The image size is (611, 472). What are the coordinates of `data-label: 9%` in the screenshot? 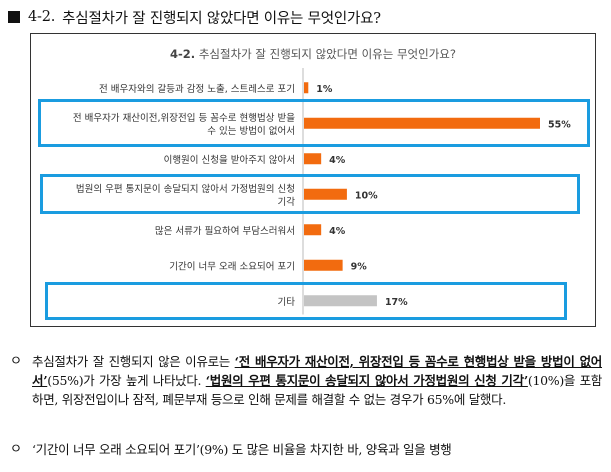 It's located at (359, 266).